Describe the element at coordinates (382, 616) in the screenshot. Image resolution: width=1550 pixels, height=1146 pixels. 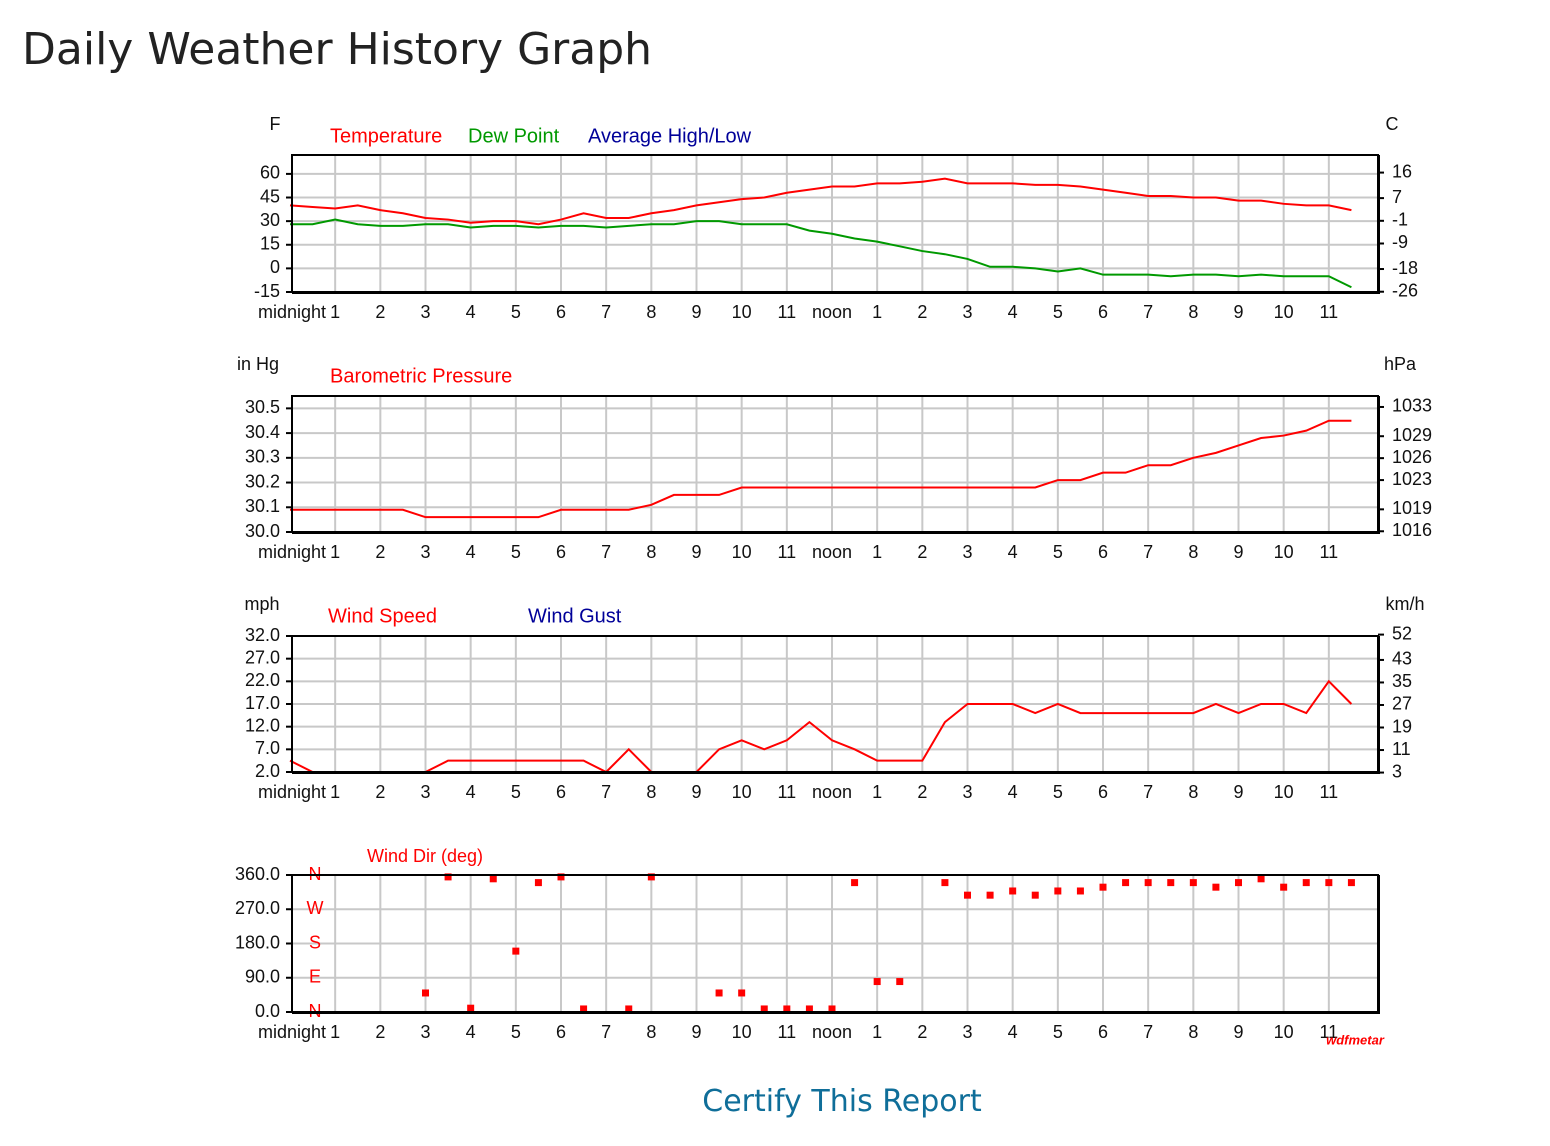
I see `legend-entry: Wind Speed` at that location.